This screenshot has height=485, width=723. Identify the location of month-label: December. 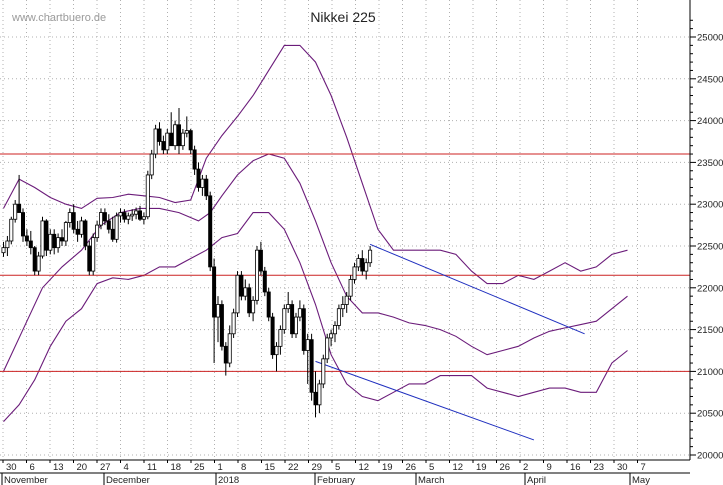
(128, 480).